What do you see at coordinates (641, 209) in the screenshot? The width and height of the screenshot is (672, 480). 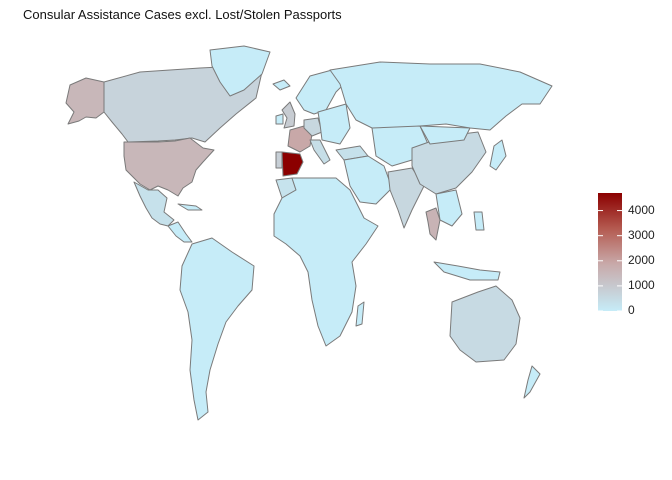 I see `legend-tick-label: 4000` at bounding box center [641, 209].